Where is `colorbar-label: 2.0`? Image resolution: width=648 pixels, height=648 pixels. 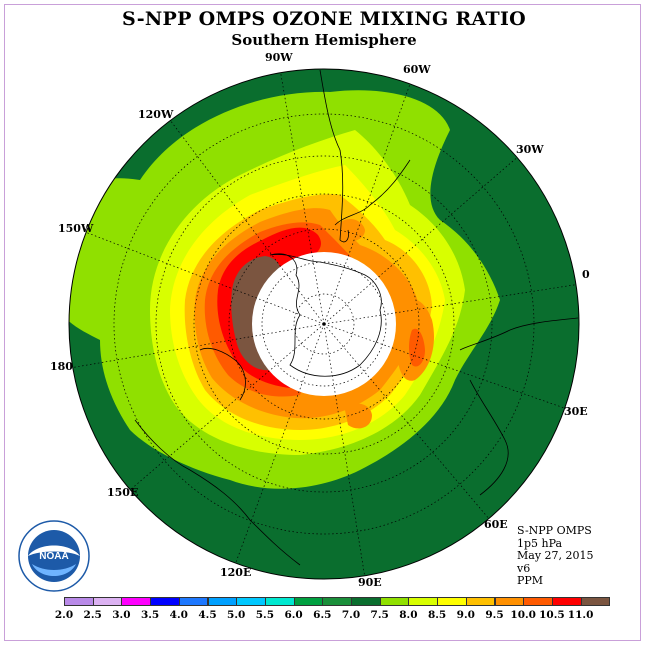
colorbar-label: 2.0 is located at coordinates (64, 615).